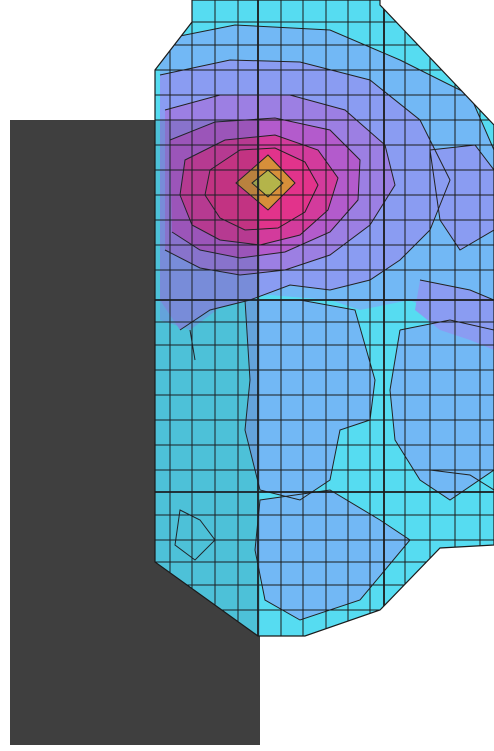 The image size is (494, 751). I want to click on level-light-blue-mid, so click(310, 400).